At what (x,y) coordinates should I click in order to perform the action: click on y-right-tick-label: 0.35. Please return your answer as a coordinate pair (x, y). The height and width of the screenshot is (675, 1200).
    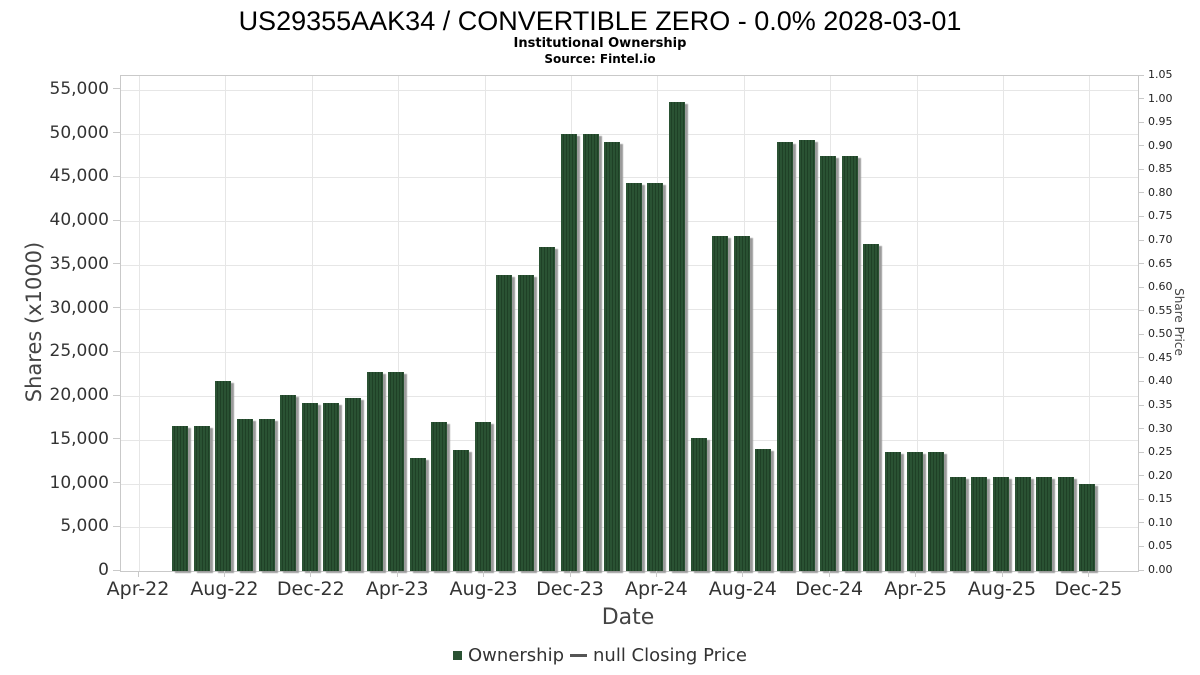
    Looking at the image, I should click on (1160, 404).